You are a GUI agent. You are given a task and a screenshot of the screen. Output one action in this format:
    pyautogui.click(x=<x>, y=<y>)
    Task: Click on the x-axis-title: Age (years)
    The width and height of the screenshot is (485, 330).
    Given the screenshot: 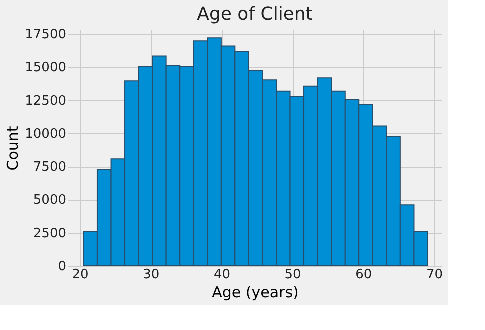 What is the action you would take?
    pyautogui.click(x=255, y=293)
    